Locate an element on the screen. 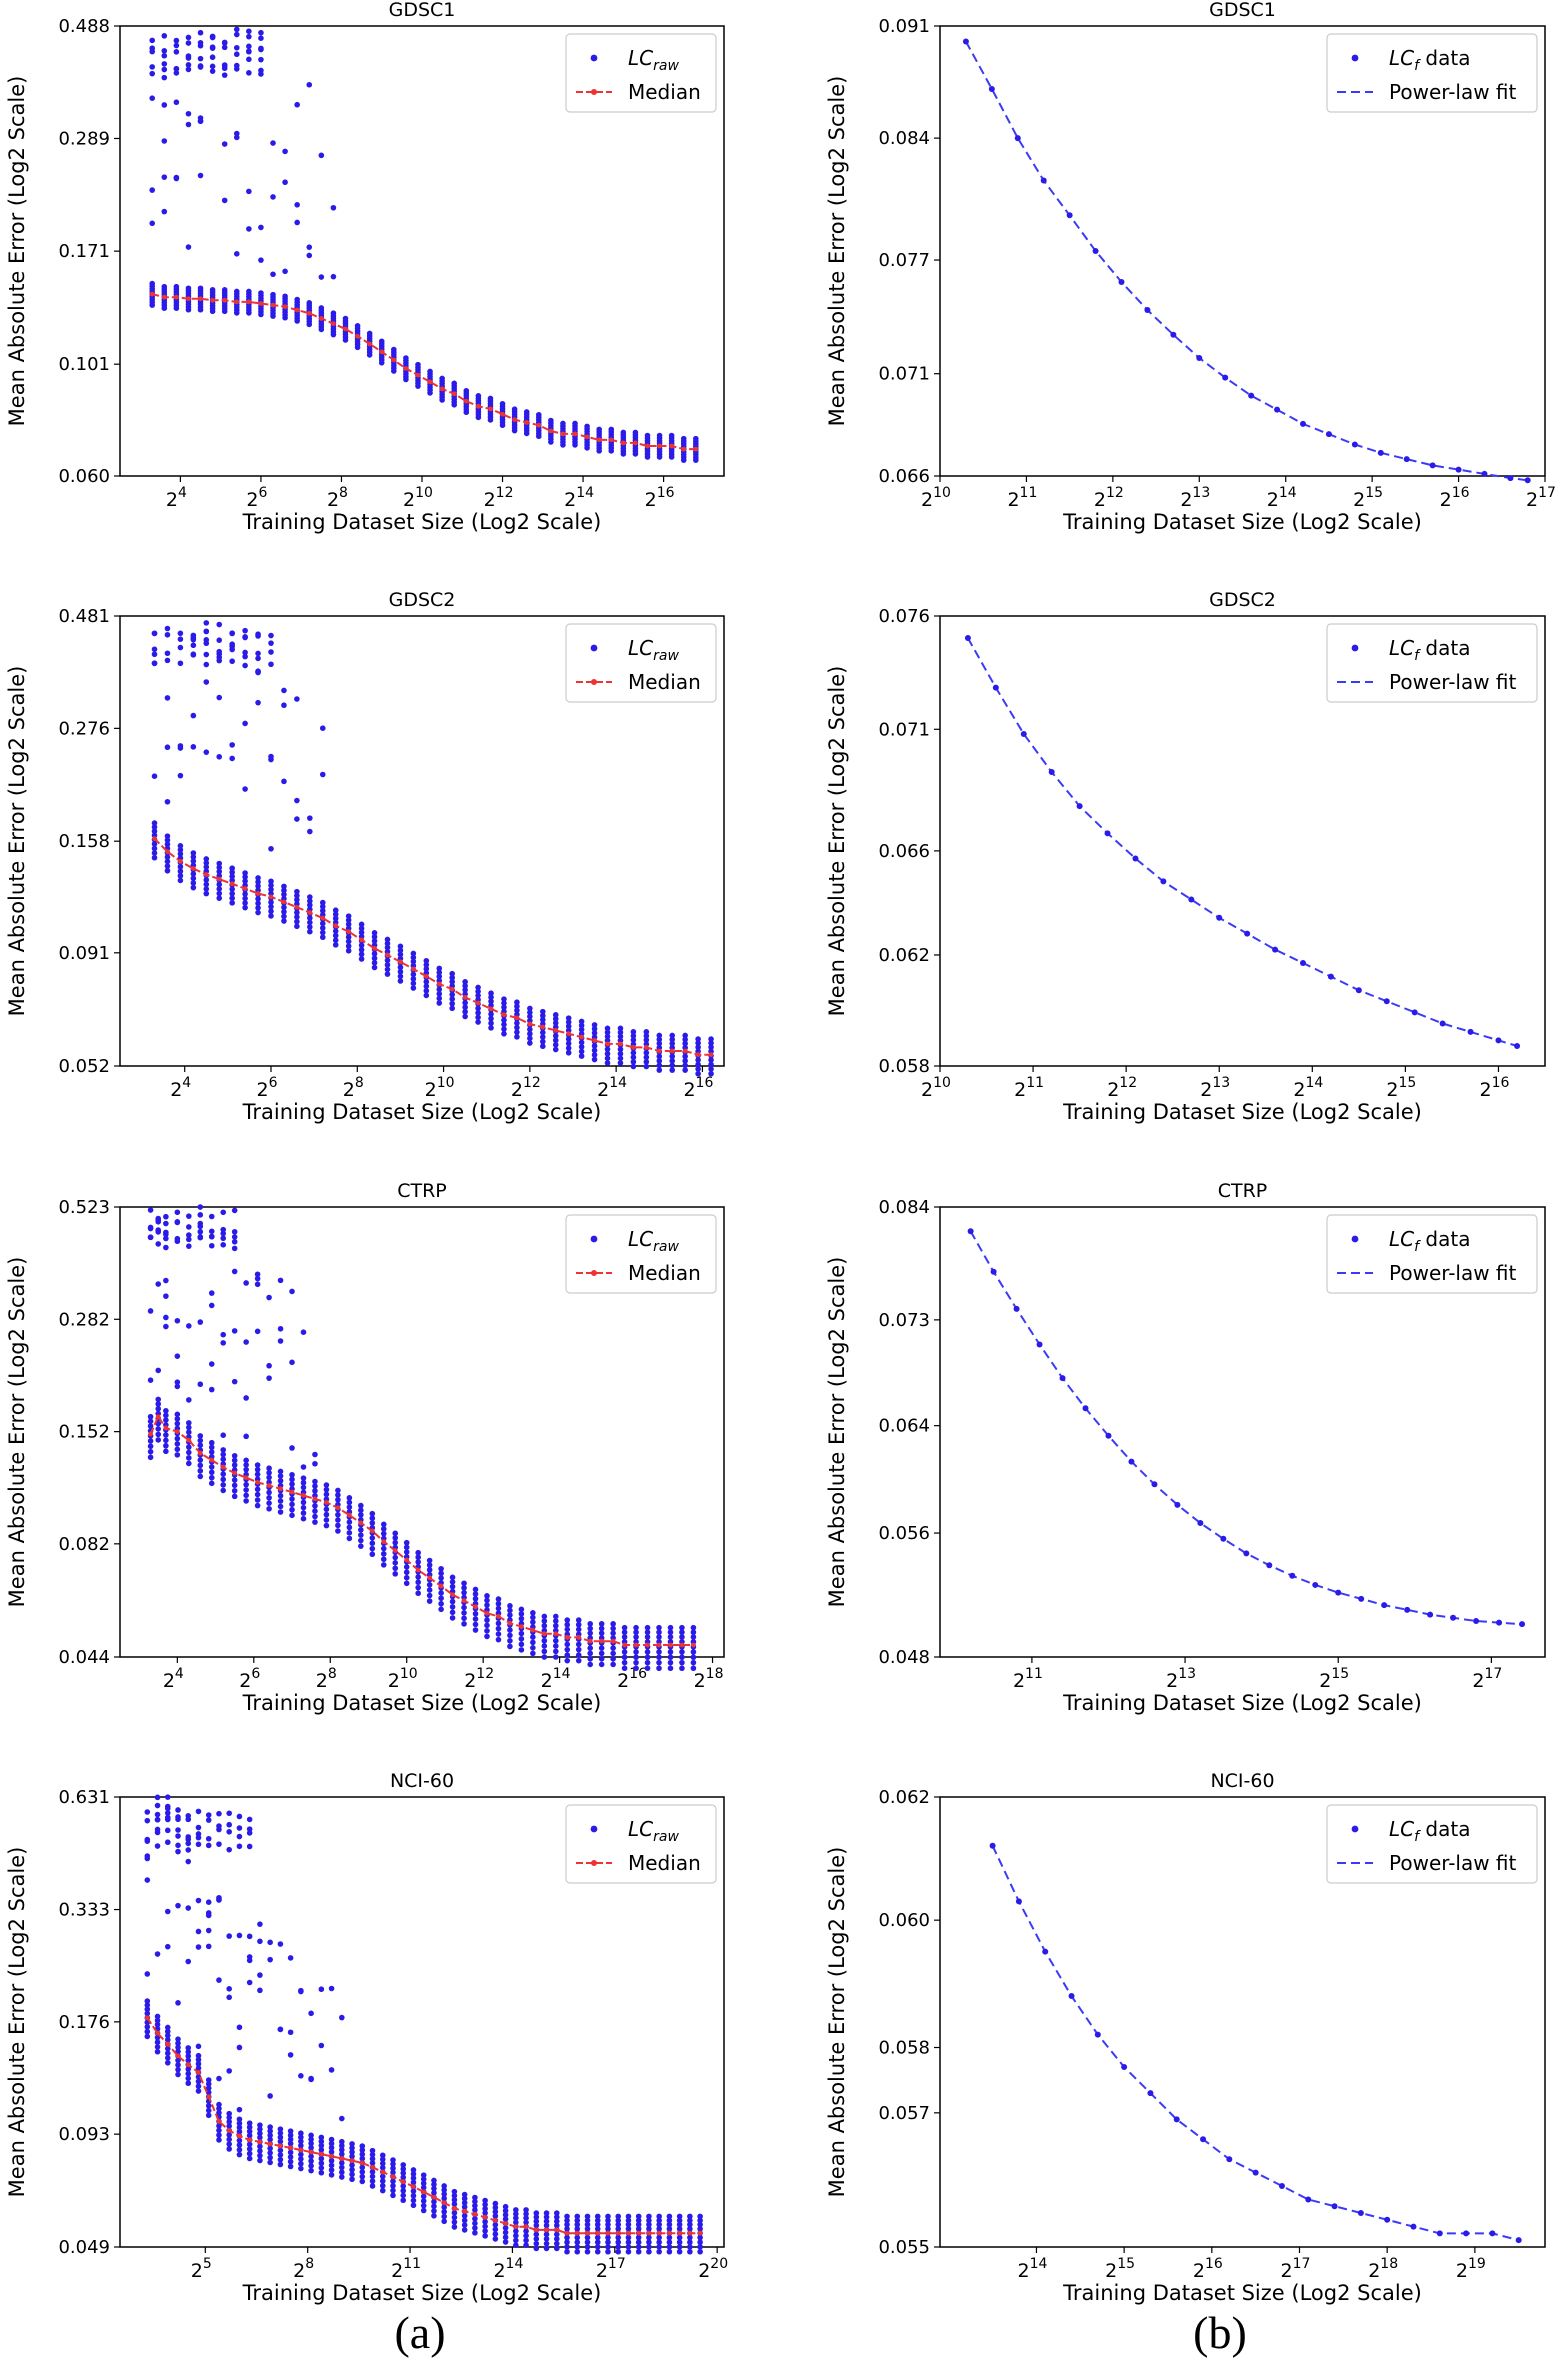 This screenshot has width=1560, height=2380. y-tick-label: 0.052 is located at coordinates (84, 1066).